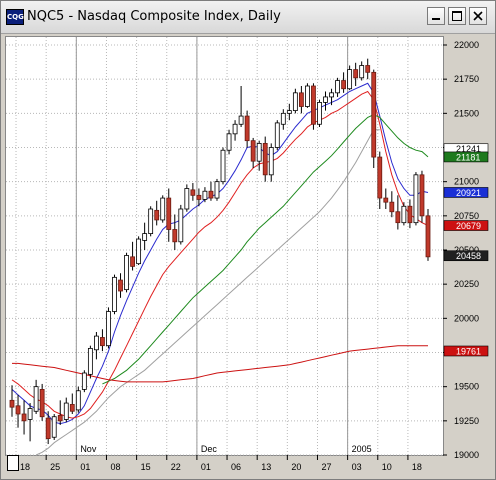 This screenshot has width=496, height=480. I want to click on y-tick-label: 19500, so click(466, 387).